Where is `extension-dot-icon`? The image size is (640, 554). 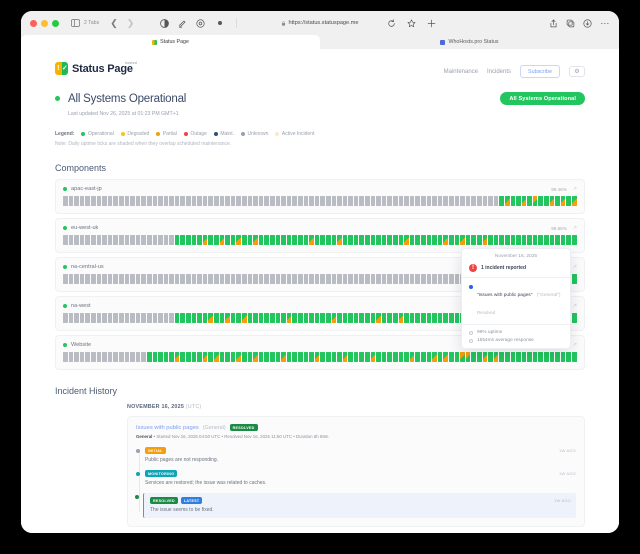
extension-dot-icon is located at coordinates (220, 23).